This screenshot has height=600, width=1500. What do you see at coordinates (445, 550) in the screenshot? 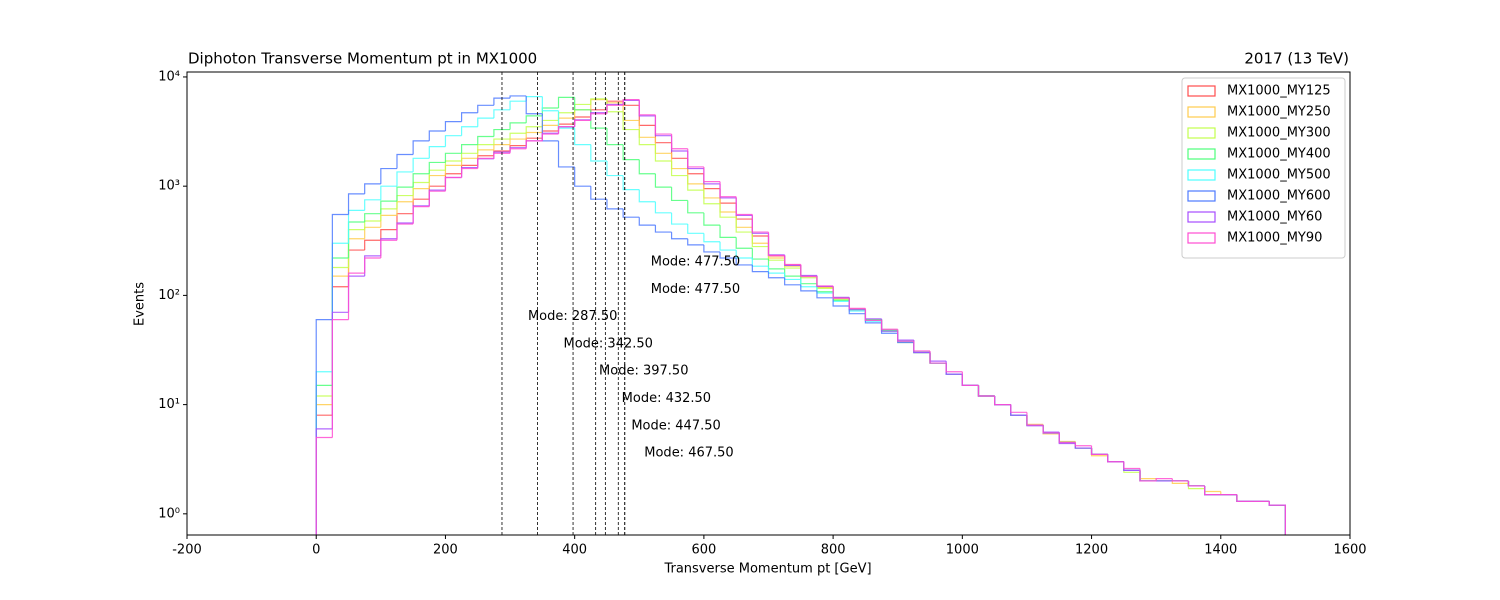
I see `x-tick-label: 200` at bounding box center [445, 550].